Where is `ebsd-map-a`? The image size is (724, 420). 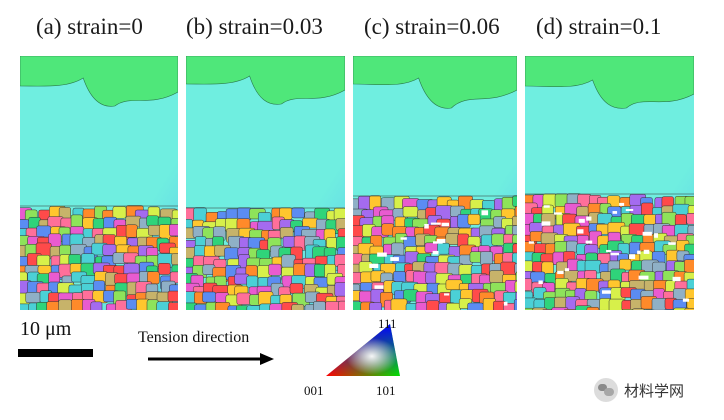 ebsd-map-a is located at coordinates (99, 183).